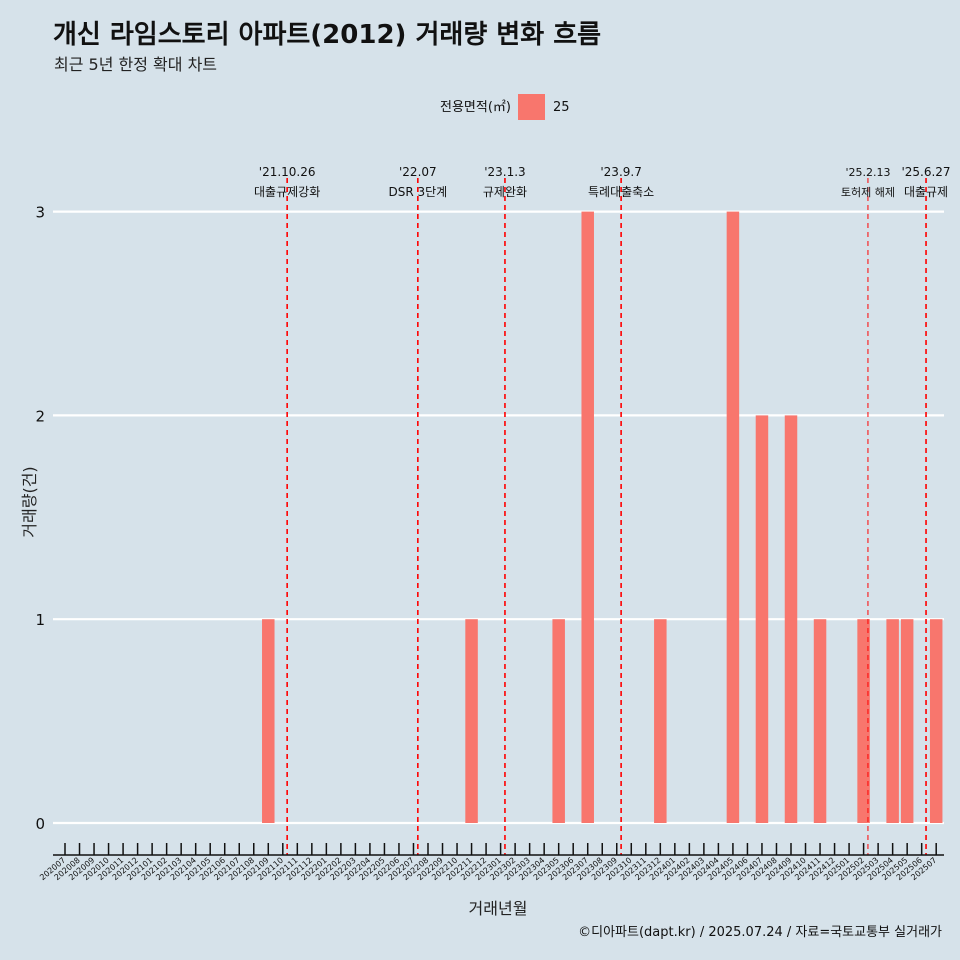 The height and width of the screenshot is (960, 960). What do you see at coordinates (40, 824) in the screenshot?
I see `y-tick-label: 0` at bounding box center [40, 824].